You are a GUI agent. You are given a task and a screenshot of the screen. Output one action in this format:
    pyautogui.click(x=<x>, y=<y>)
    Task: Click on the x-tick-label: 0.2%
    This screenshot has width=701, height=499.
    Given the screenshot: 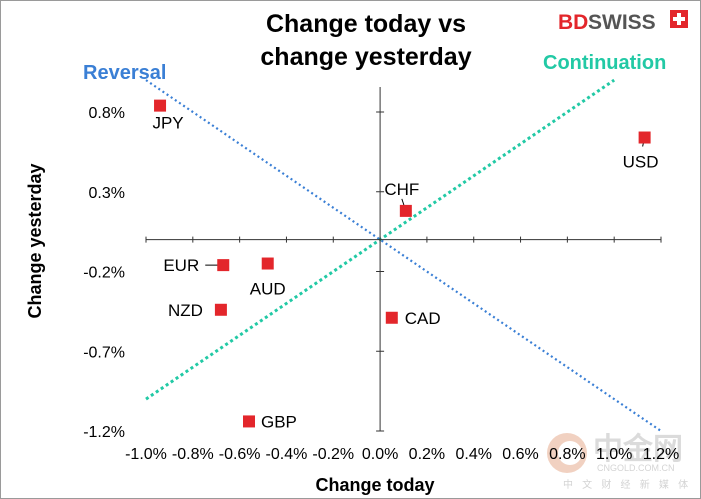 What is the action you would take?
    pyautogui.click(x=427, y=454)
    